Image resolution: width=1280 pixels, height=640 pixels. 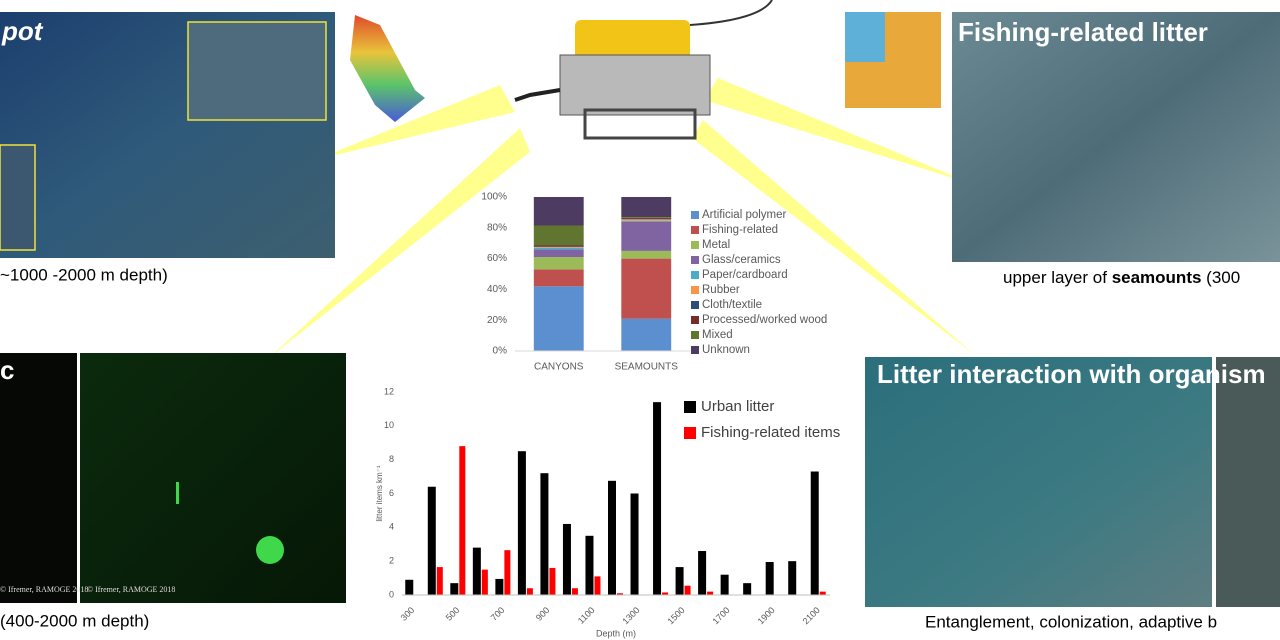 What do you see at coordinates (716, 245) in the screenshot?
I see `legend-label: Metal` at bounding box center [716, 245].